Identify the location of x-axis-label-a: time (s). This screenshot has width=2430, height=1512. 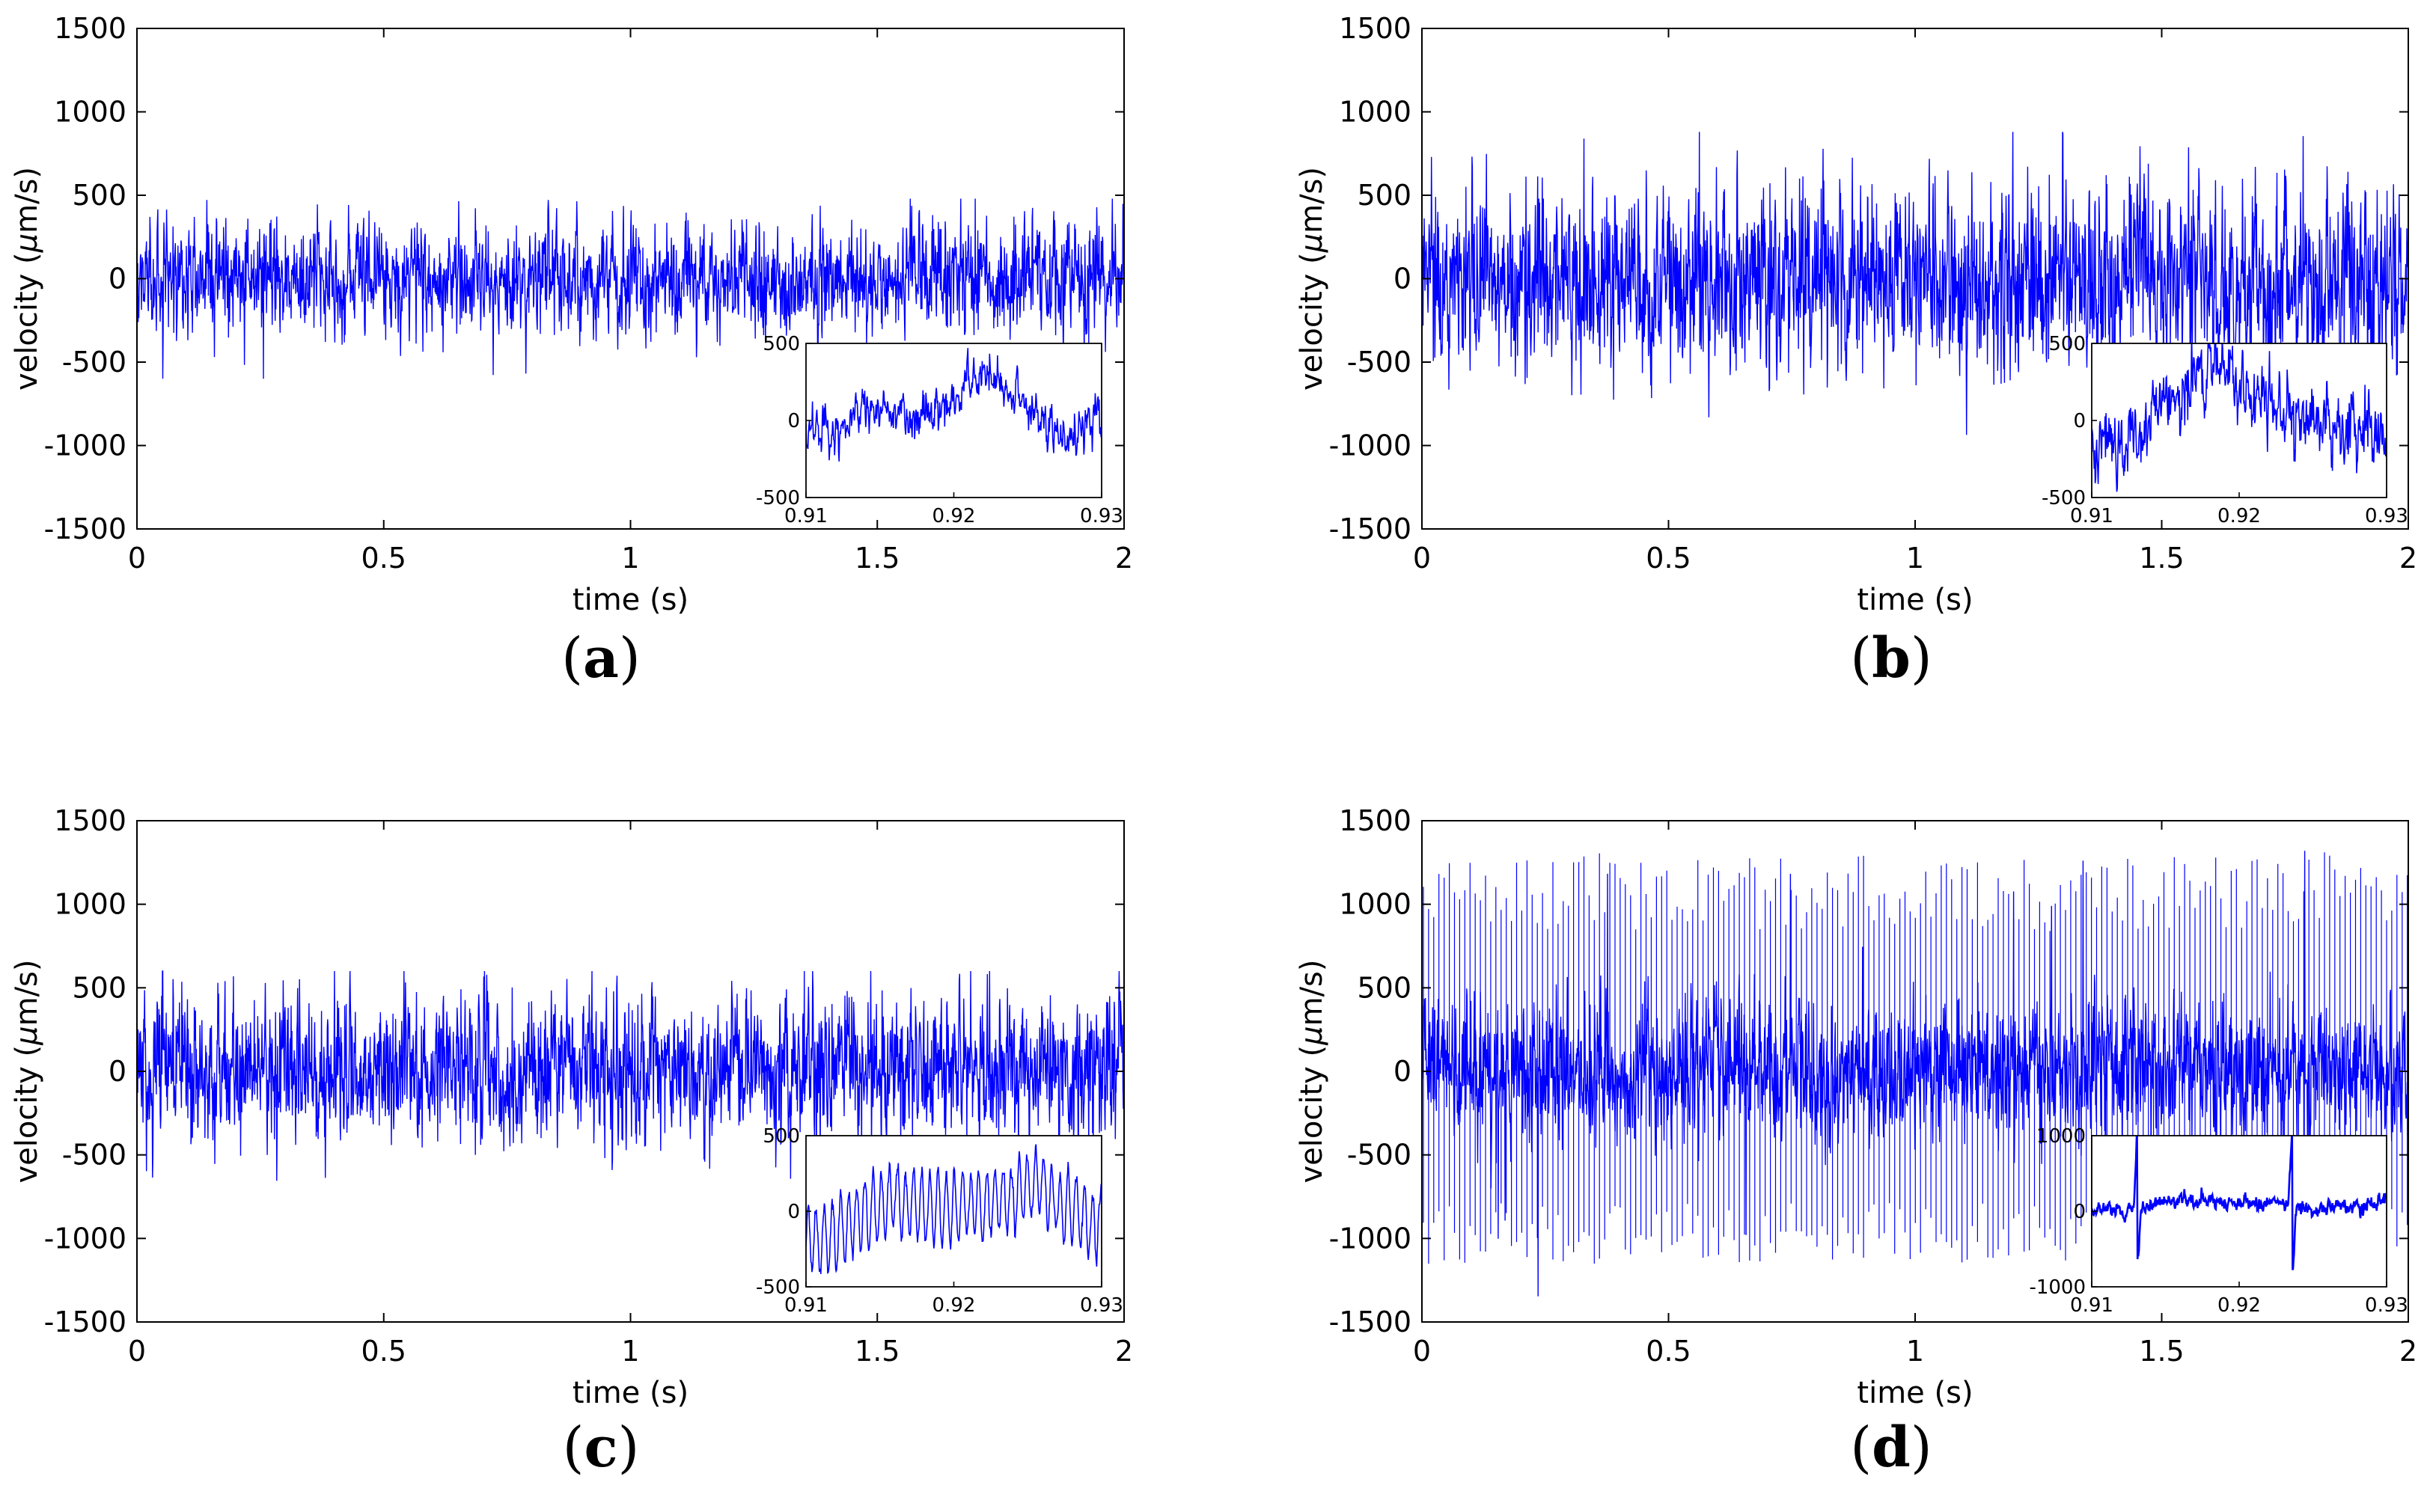
(631, 600).